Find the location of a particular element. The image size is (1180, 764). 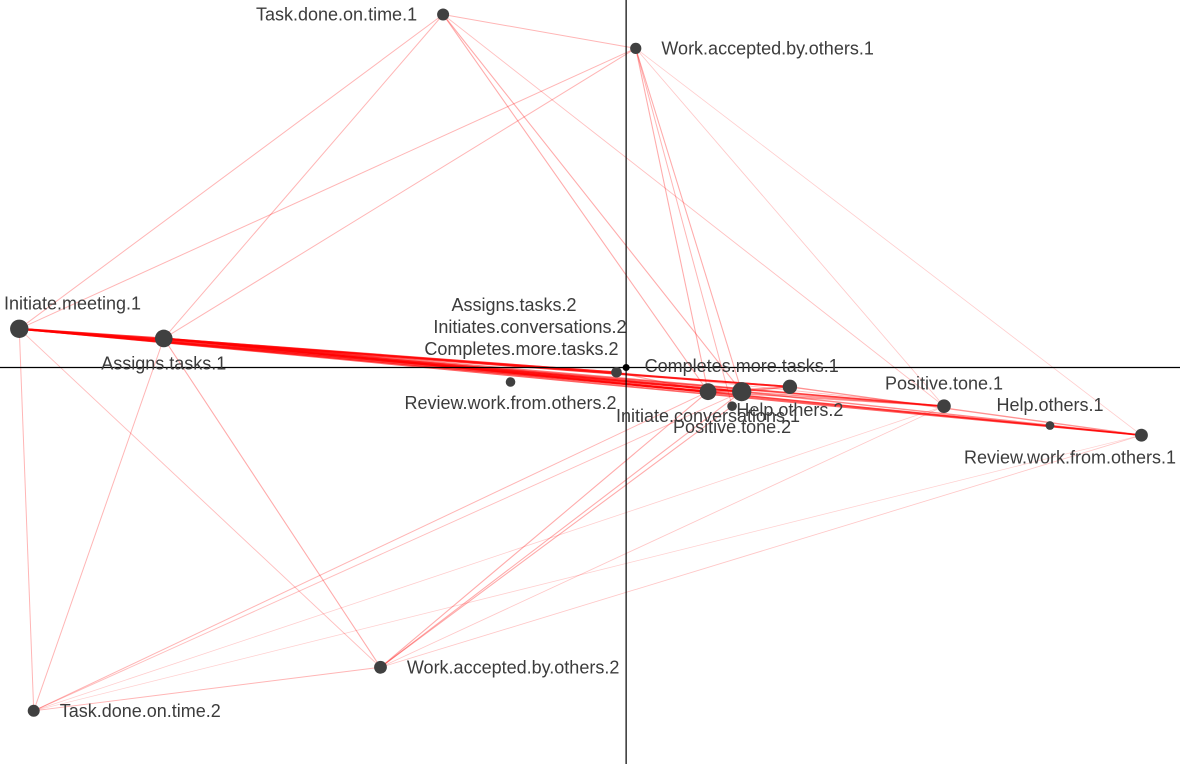

node-label: Initiates.conversations.2 is located at coordinates (529, 327).